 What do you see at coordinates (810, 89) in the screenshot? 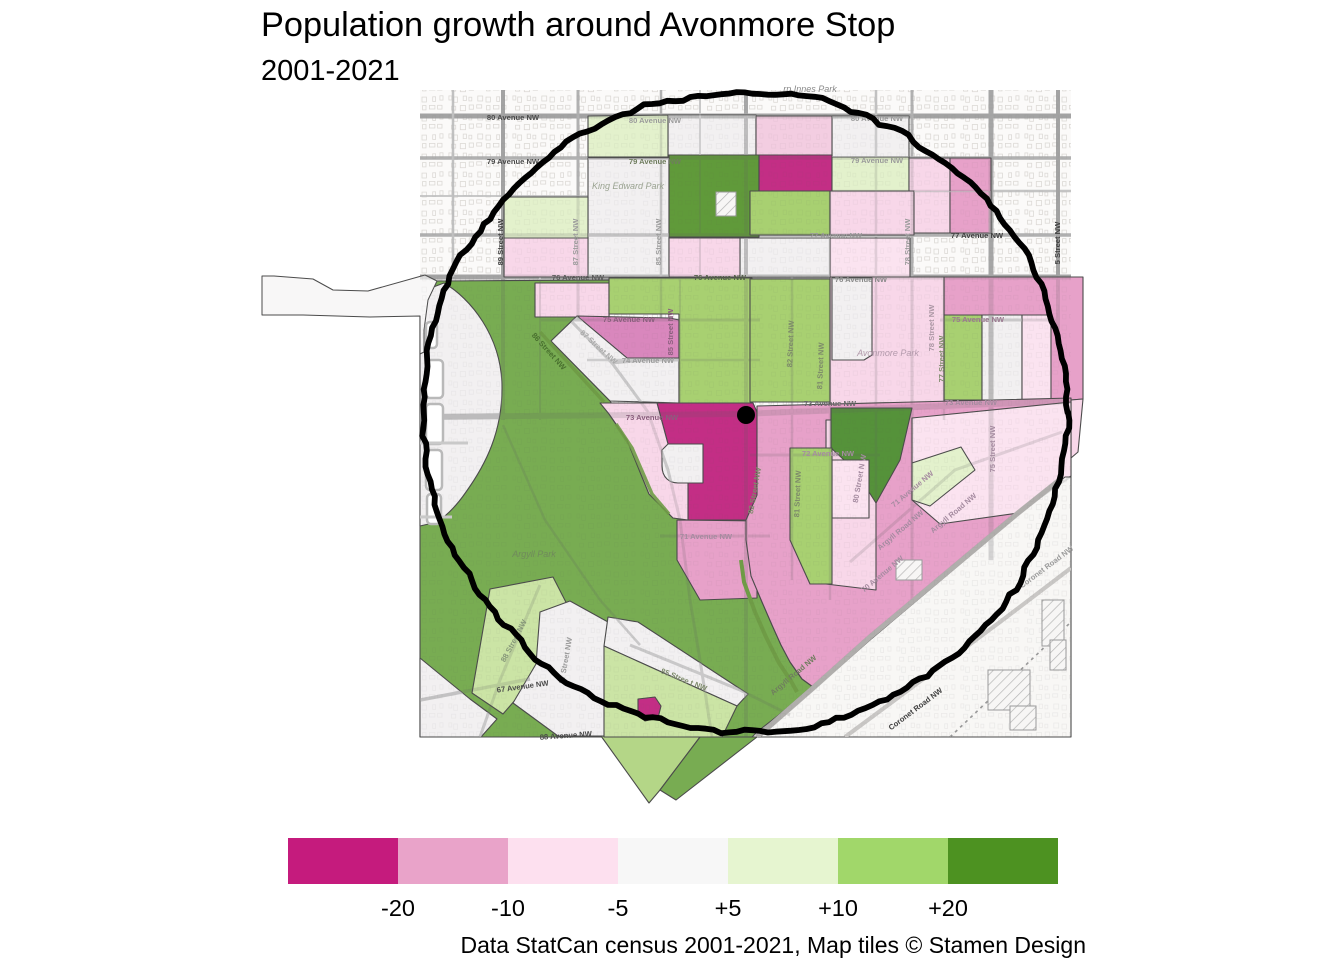
I see `svg-text: rp Innes Park` at bounding box center [810, 89].